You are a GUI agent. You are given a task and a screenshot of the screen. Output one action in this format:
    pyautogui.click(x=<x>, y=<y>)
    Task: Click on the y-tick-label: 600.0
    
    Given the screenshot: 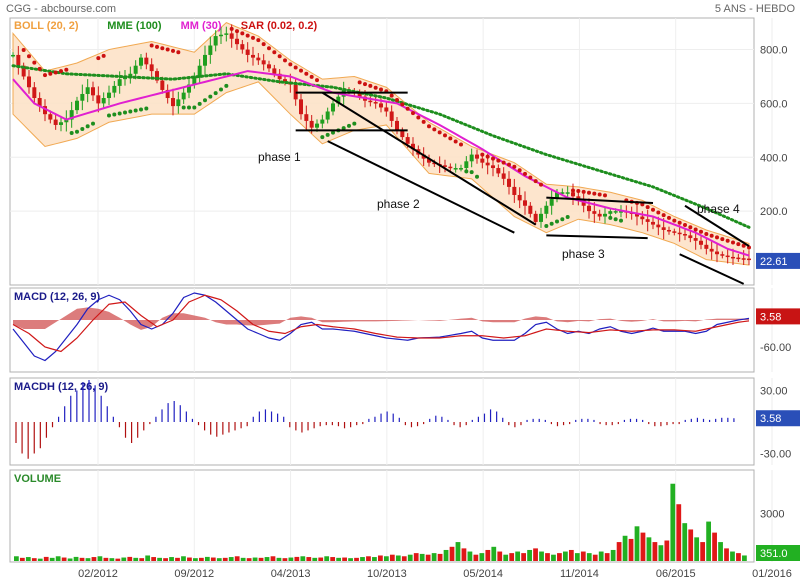 What is the action you would take?
    pyautogui.click(x=774, y=104)
    